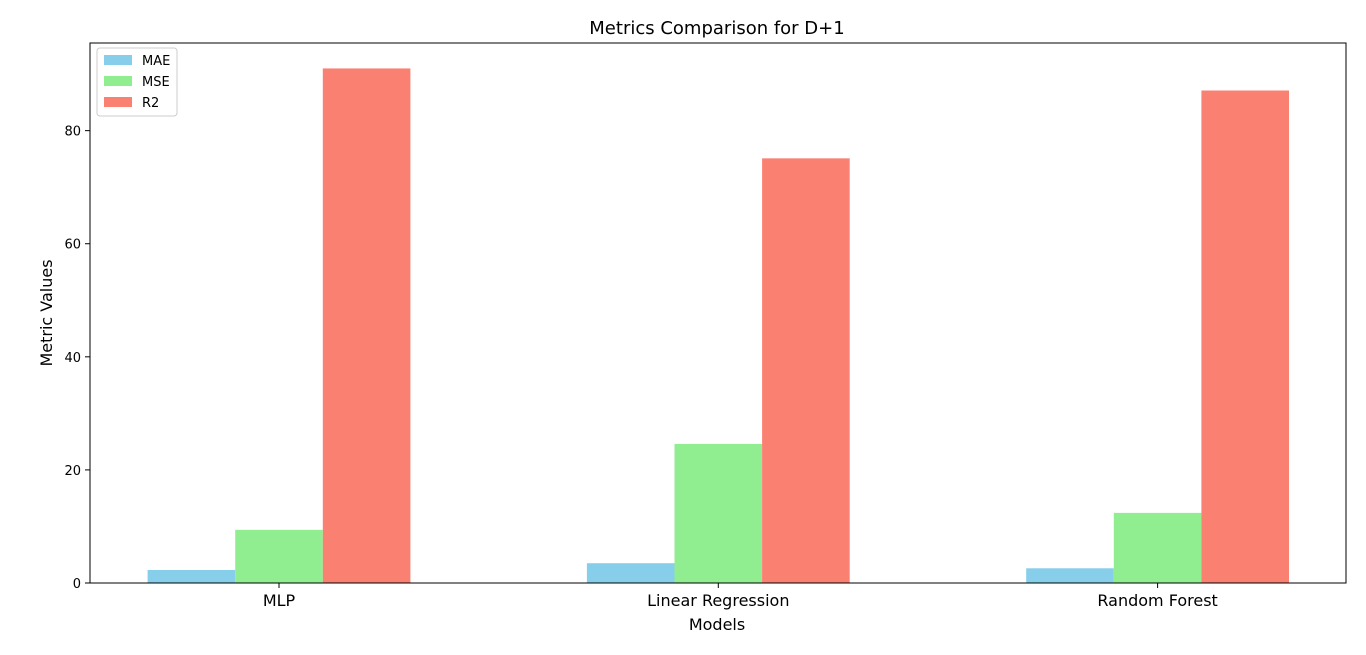 Image resolution: width=1366 pixels, height=655 pixels. Describe the element at coordinates (72, 245) in the screenshot. I see `y-tick-label: 60` at that location.